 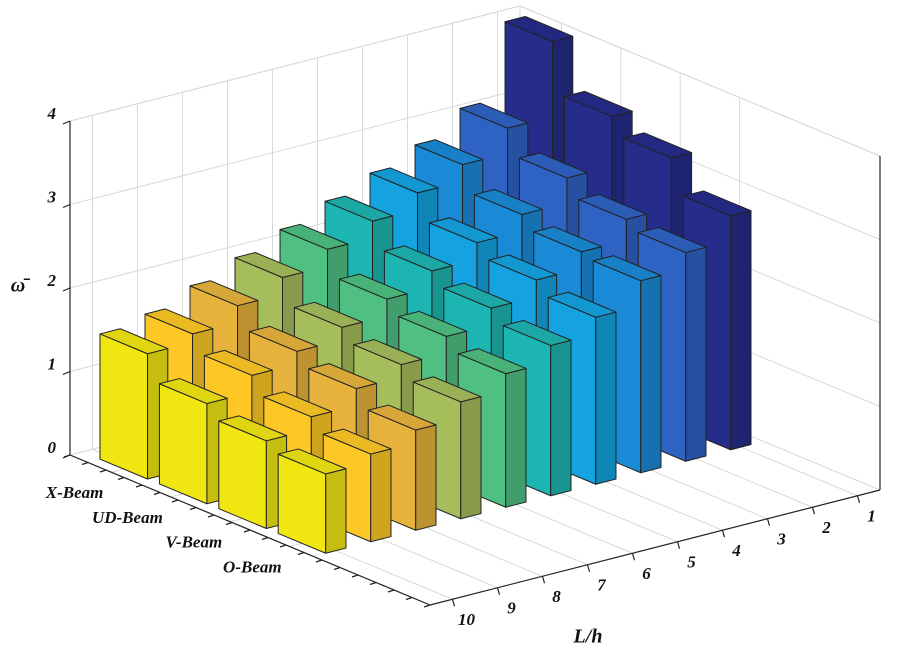 What do you see at coordinates (602, 585) in the screenshot?
I see `x-tick-label: 7` at bounding box center [602, 585].